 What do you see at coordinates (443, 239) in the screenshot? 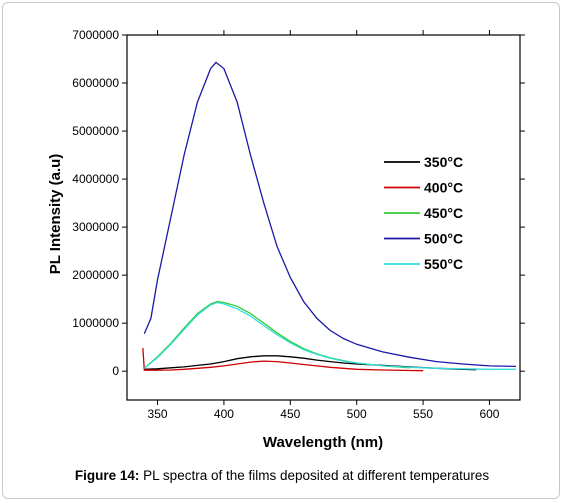
I see `legend-label-3: 500°C` at bounding box center [443, 239].